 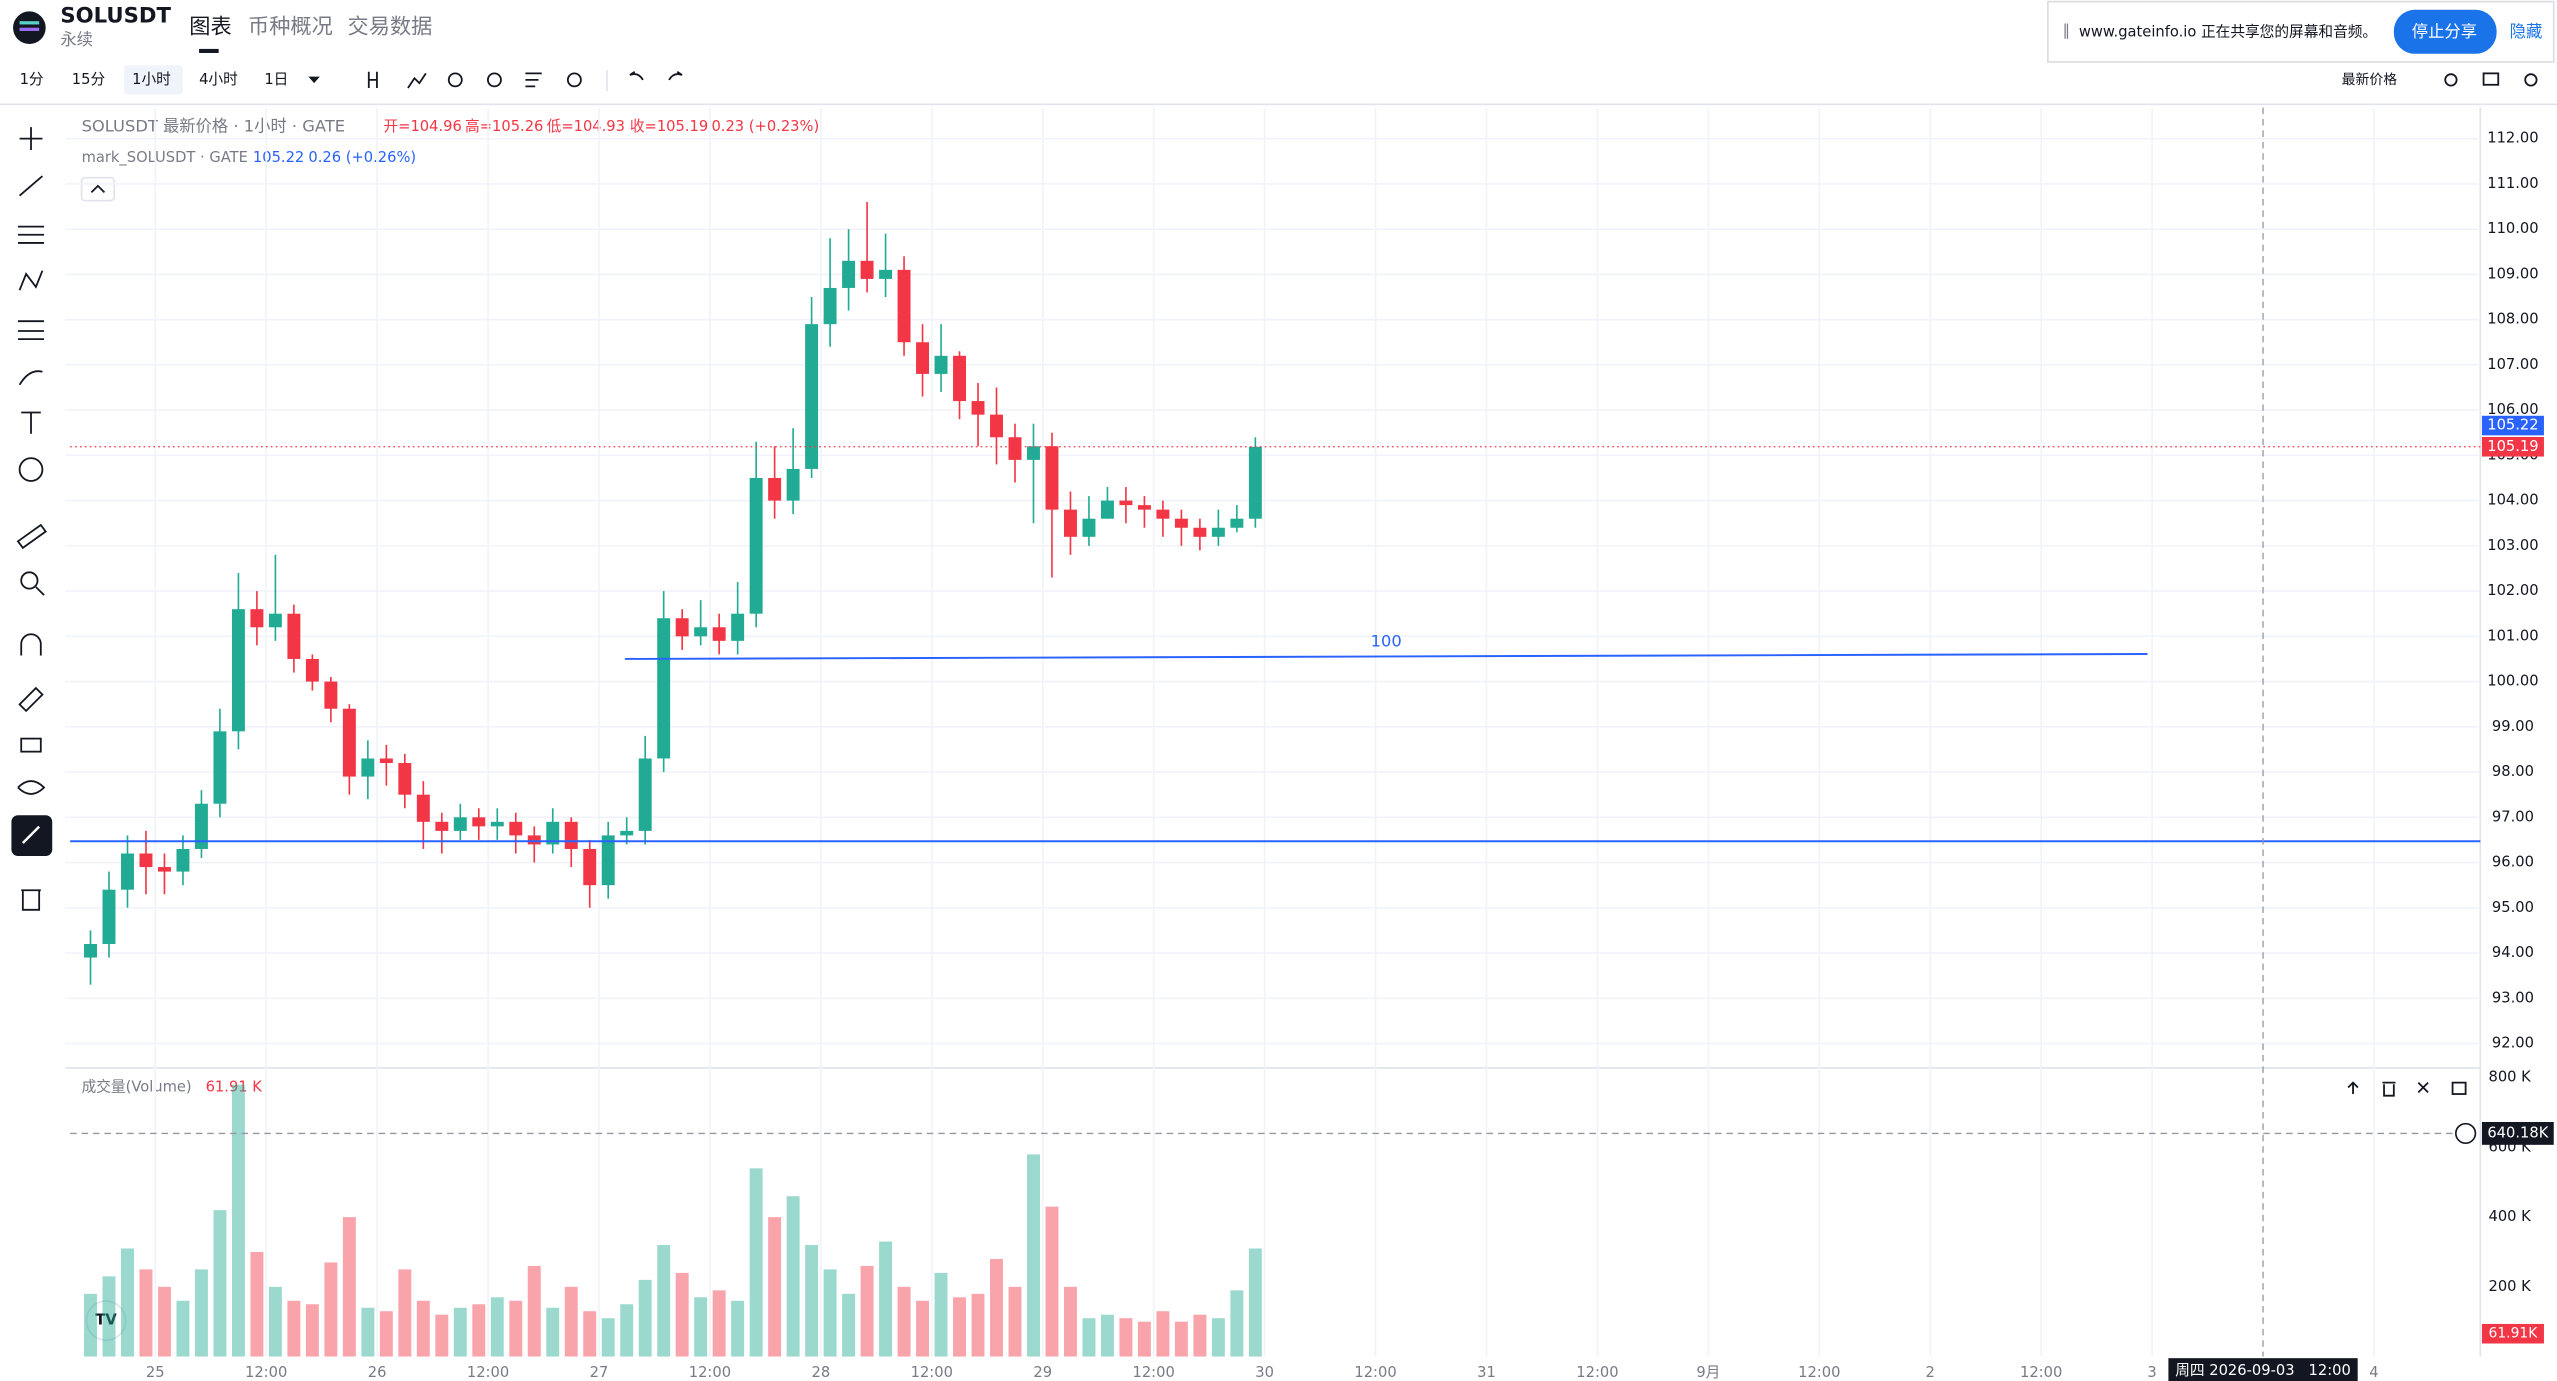 I want to click on hide-link: 隐藏, so click(x=2526, y=31).